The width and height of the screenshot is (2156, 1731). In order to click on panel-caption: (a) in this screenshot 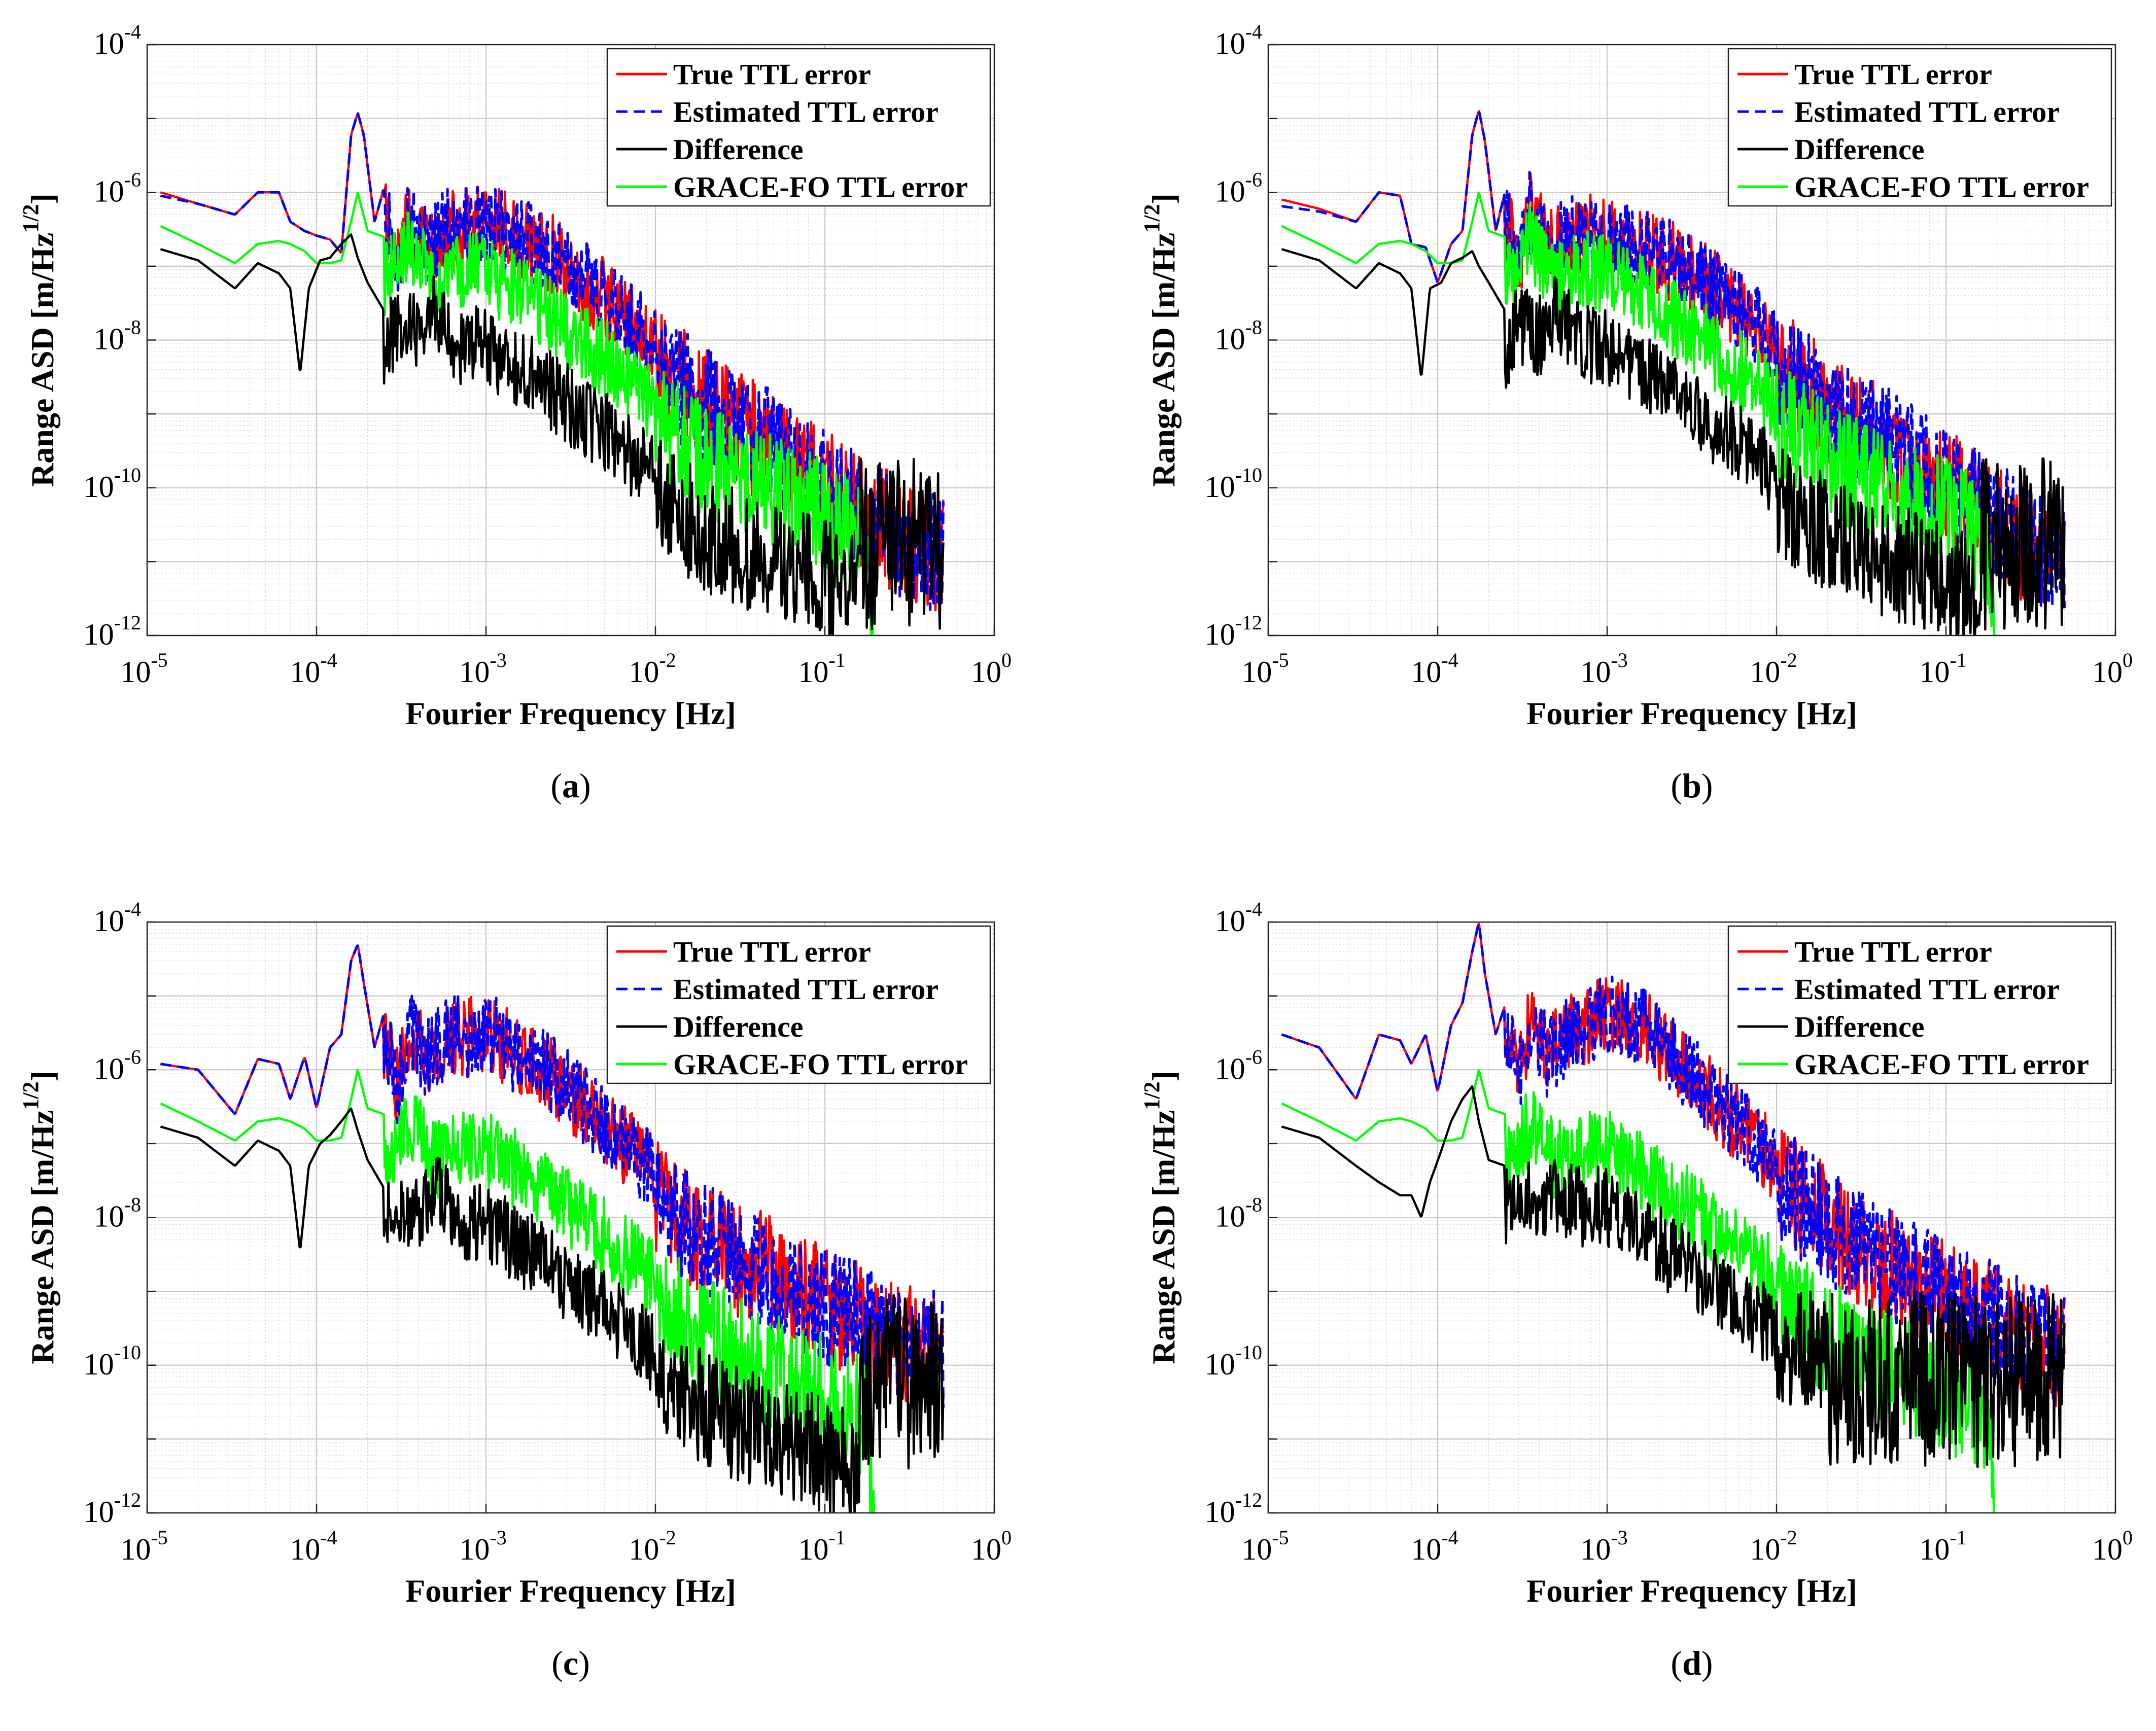, I will do `click(570, 785)`.